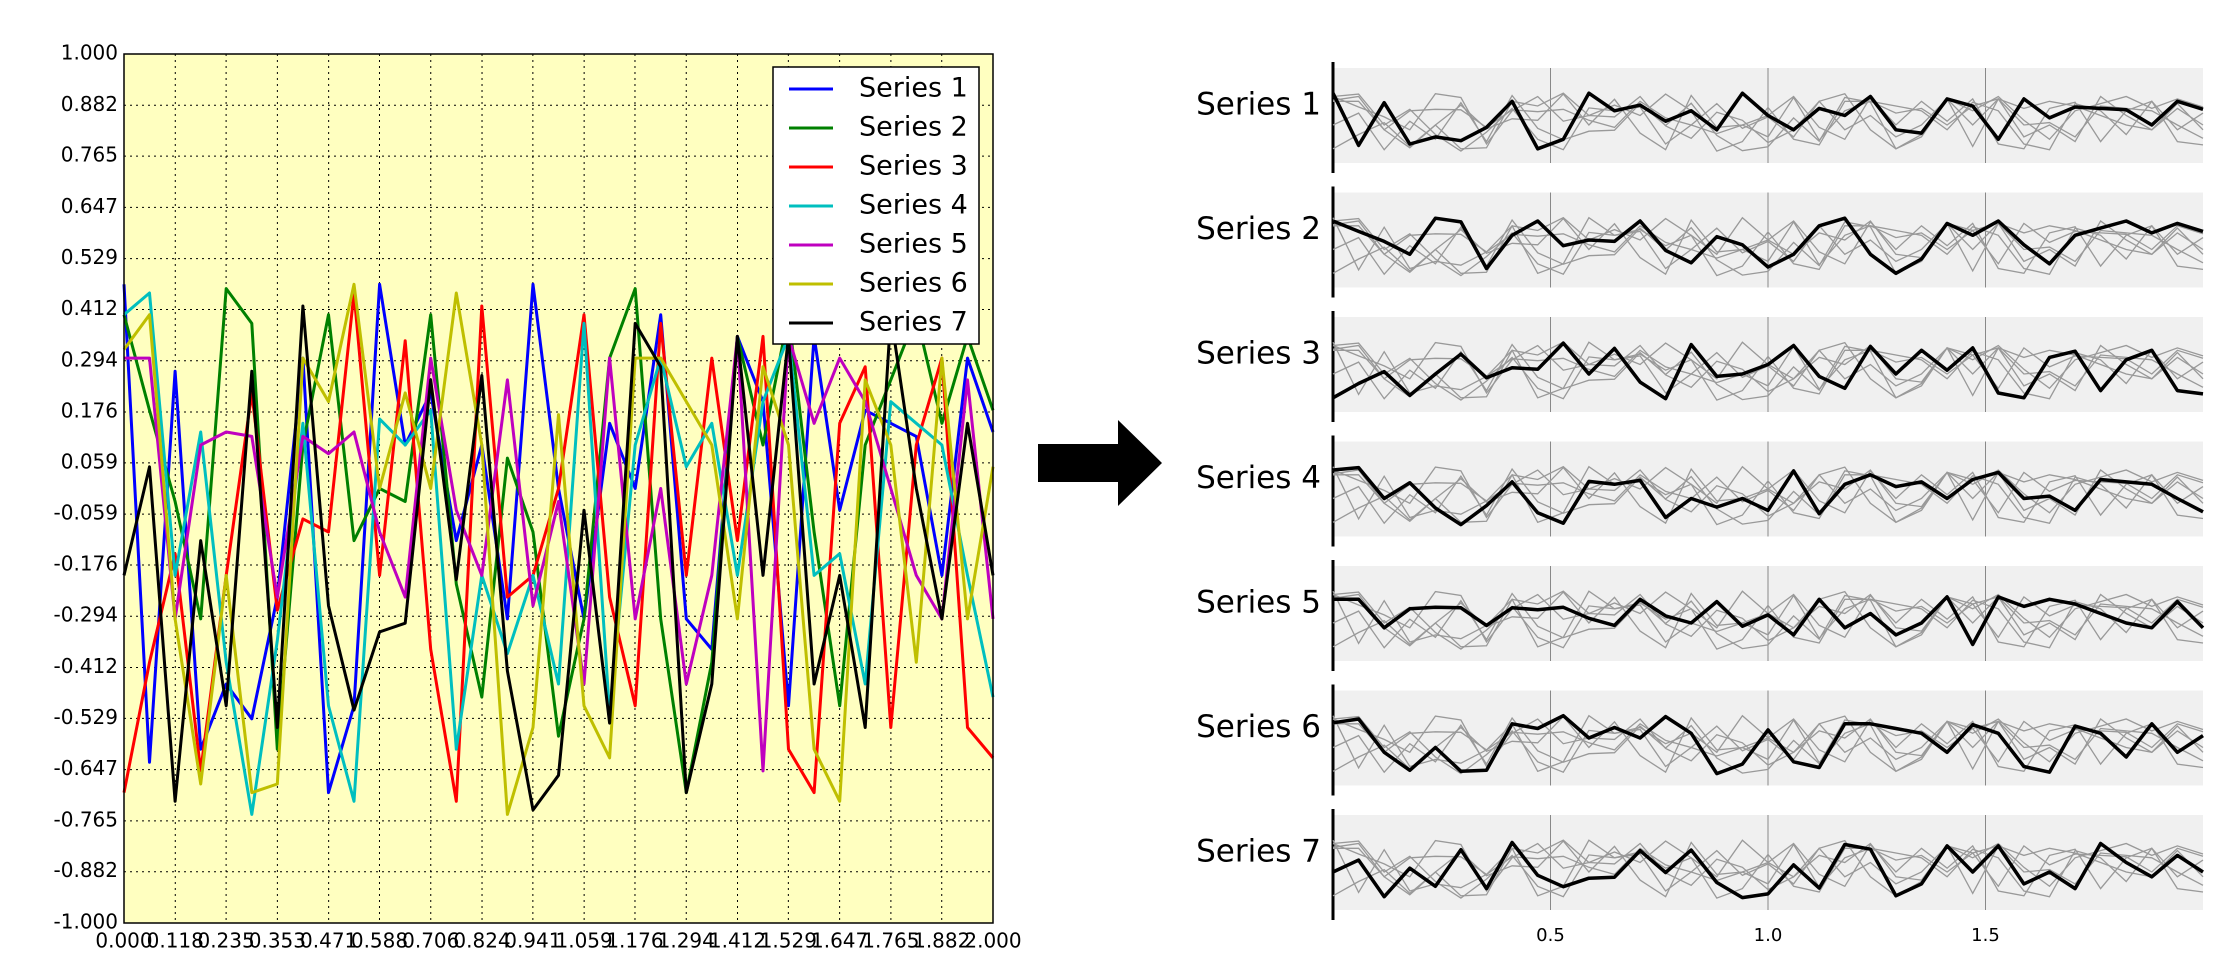  What do you see at coordinates (86, 922) in the screenshot?
I see `y-tick-label: -1.000` at bounding box center [86, 922].